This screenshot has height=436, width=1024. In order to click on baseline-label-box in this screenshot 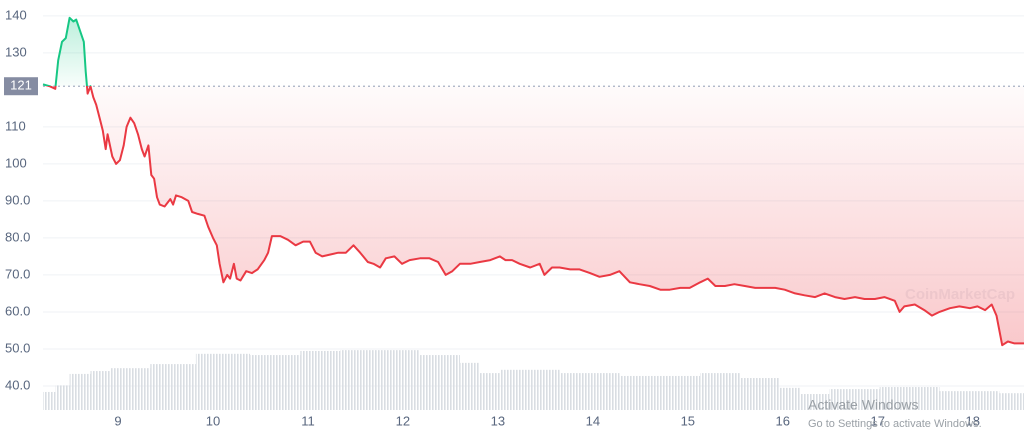, I will do `click(21, 86)`.